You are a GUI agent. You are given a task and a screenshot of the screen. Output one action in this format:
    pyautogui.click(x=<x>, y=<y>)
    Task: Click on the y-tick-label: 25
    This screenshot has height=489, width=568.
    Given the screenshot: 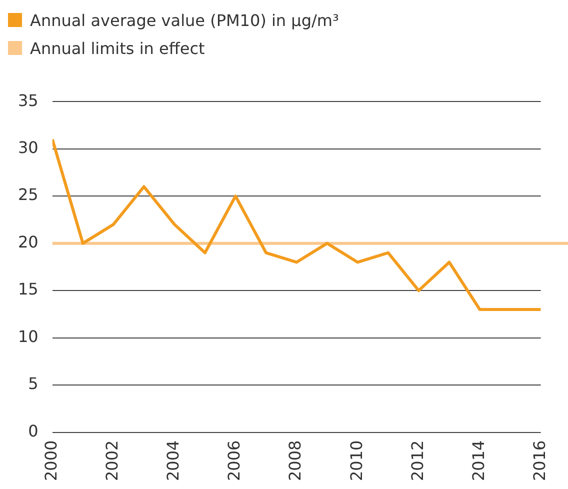 What is the action you would take?
    pyautogui.click(x=28, y=194)
    